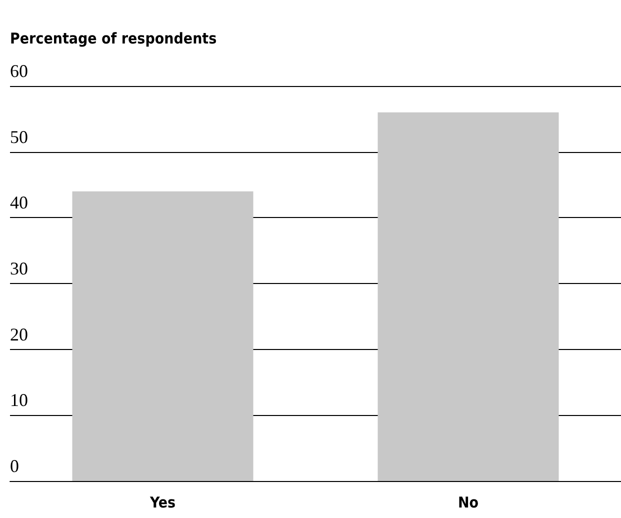 The width and height of the screenshot is (621, 518). I want to click on y-tick-label: 60, so click(19, 71).